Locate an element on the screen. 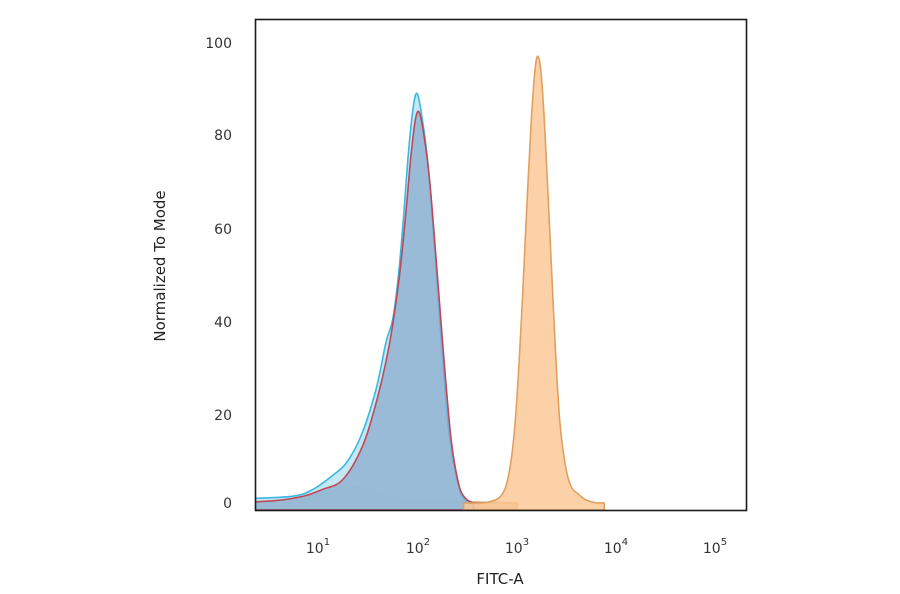  x-tick-label: 10¹ is located at coordinates (318, 547).